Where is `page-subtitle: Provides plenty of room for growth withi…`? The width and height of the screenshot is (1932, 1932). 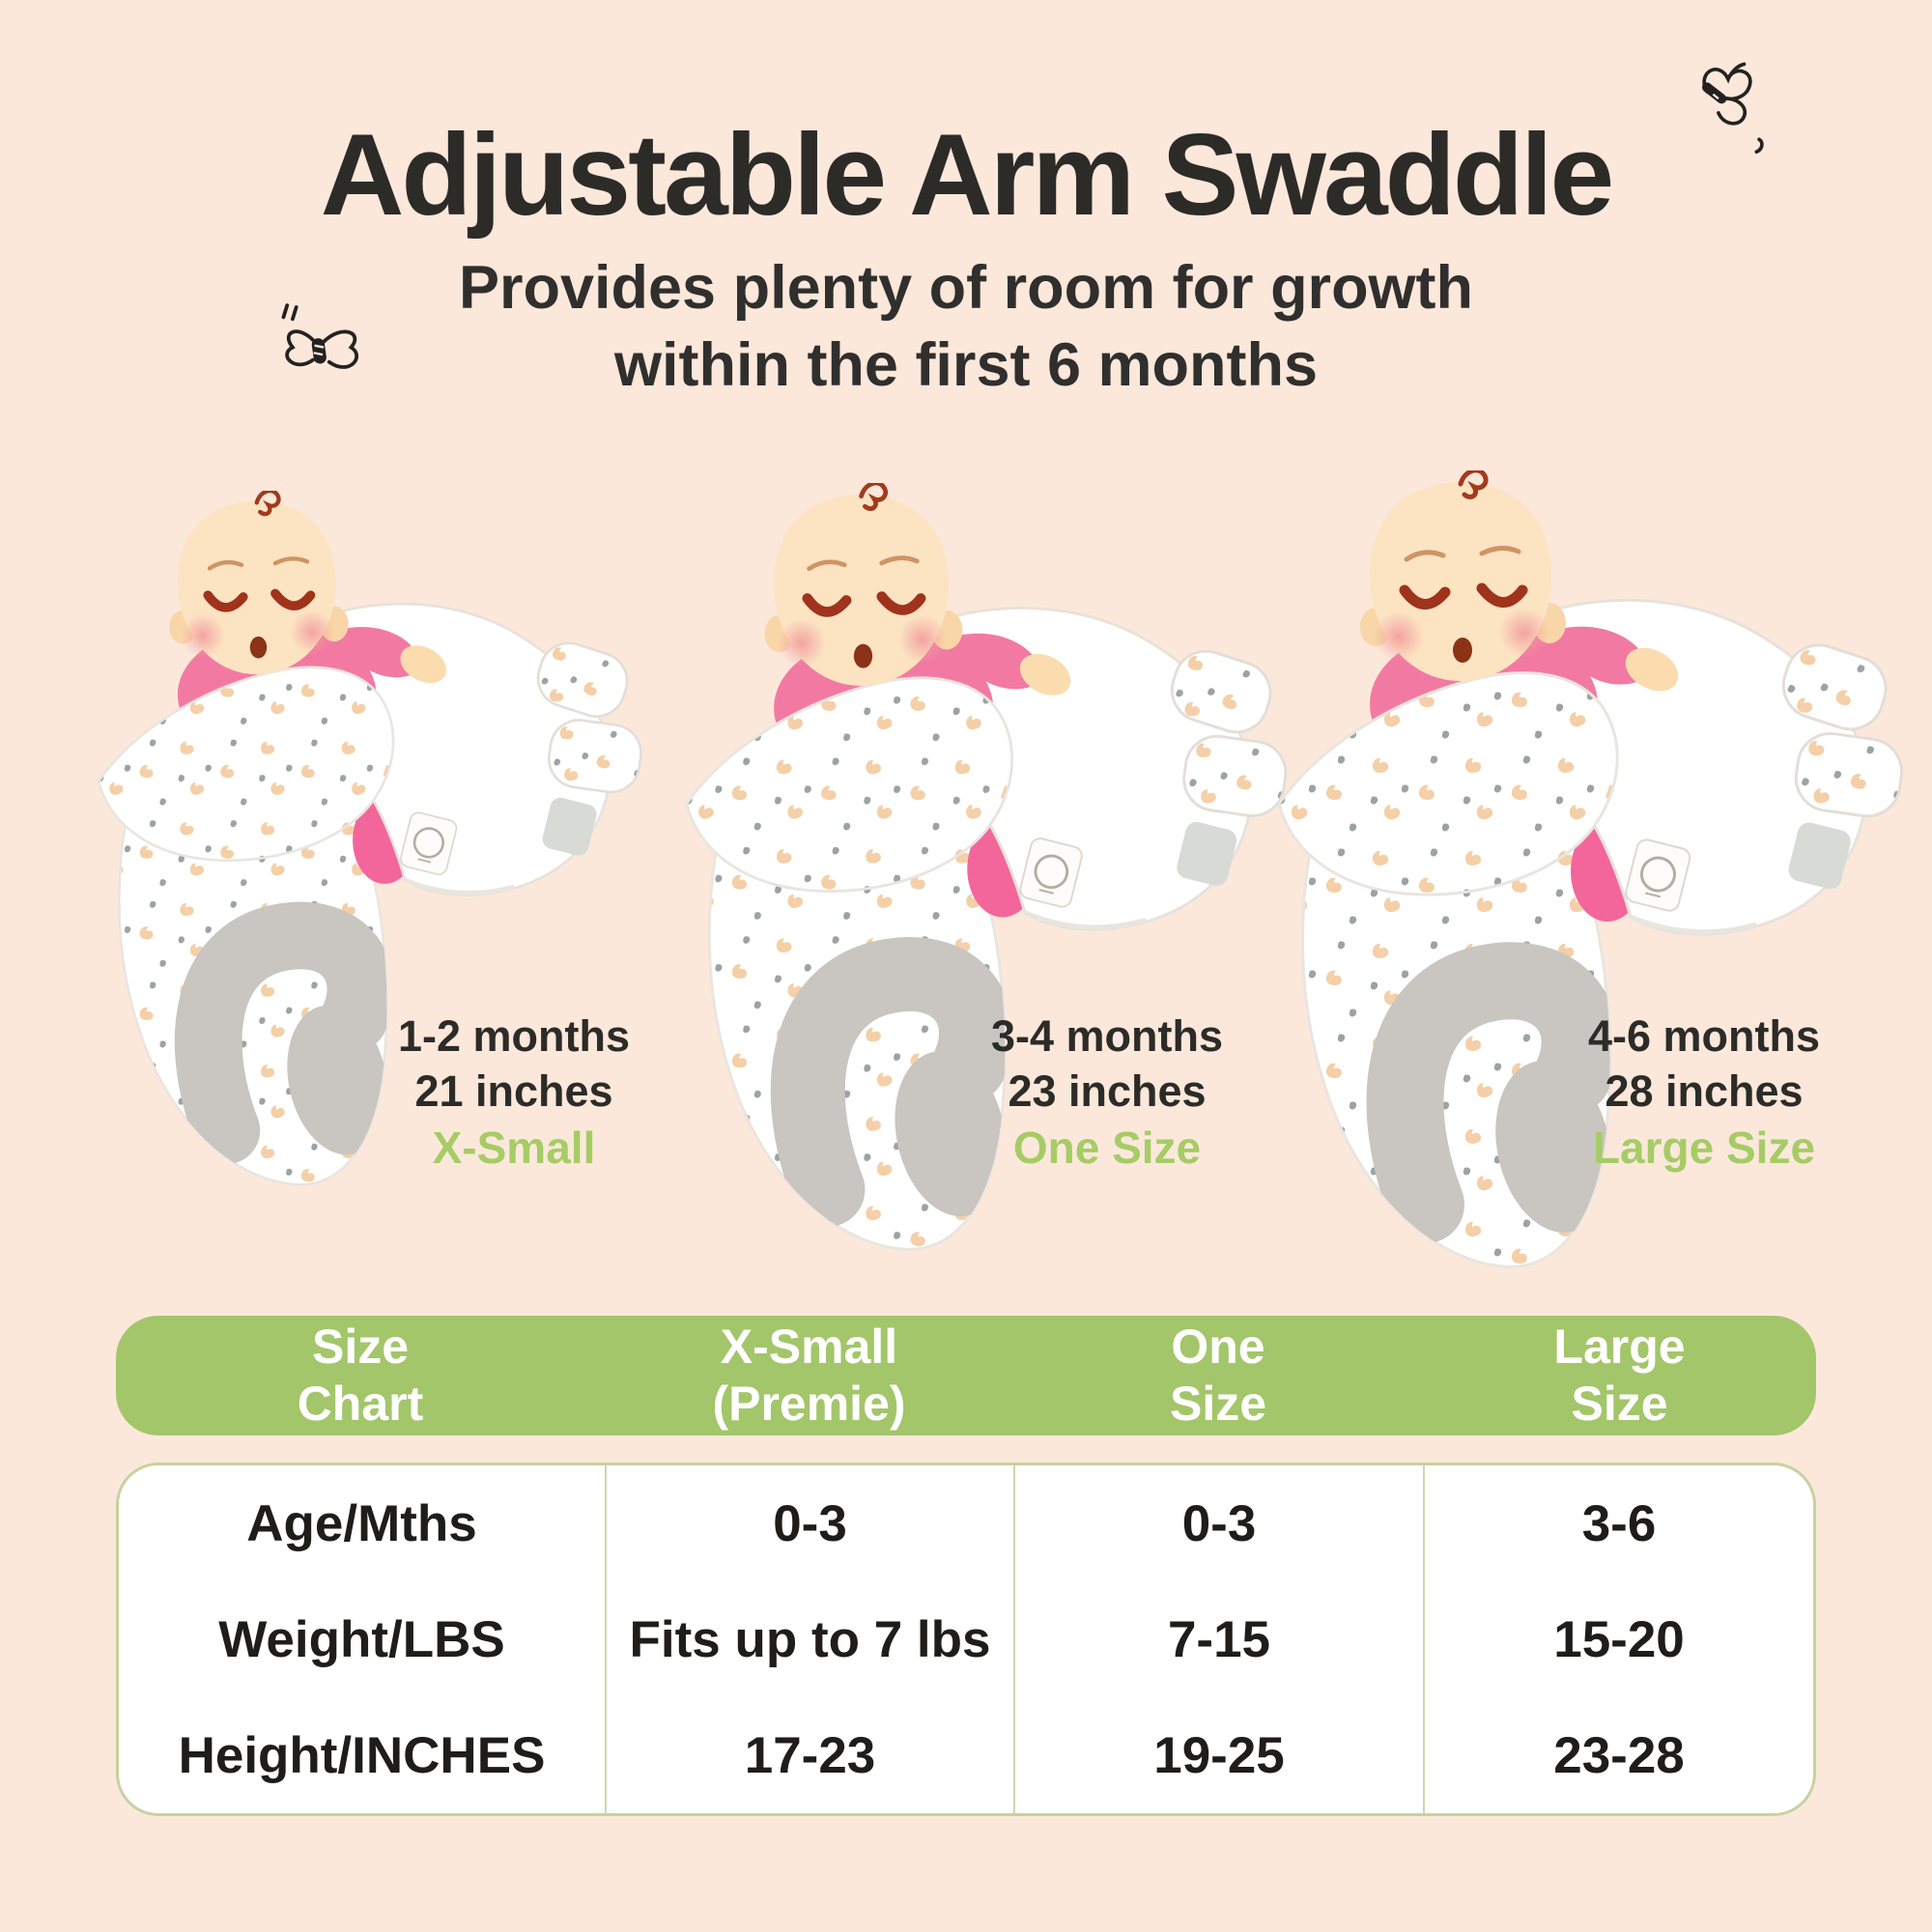
page-subtitle: Provides plenty of room for growth withi… is located at coordinates (966, 326).